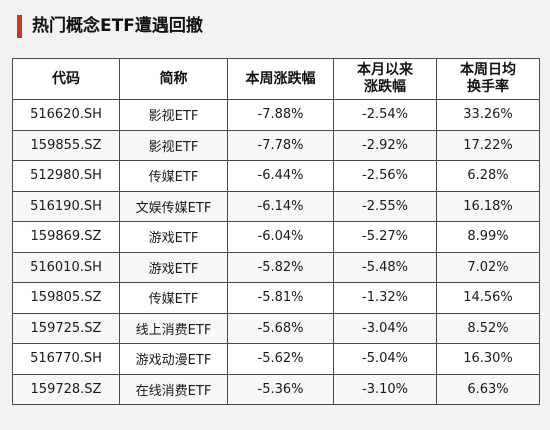 This screenshot has width=550, height=430. Describe the element at coordinates (280, 389) in the screenshot. I see `cell-week-change: -5.36%` at that location.